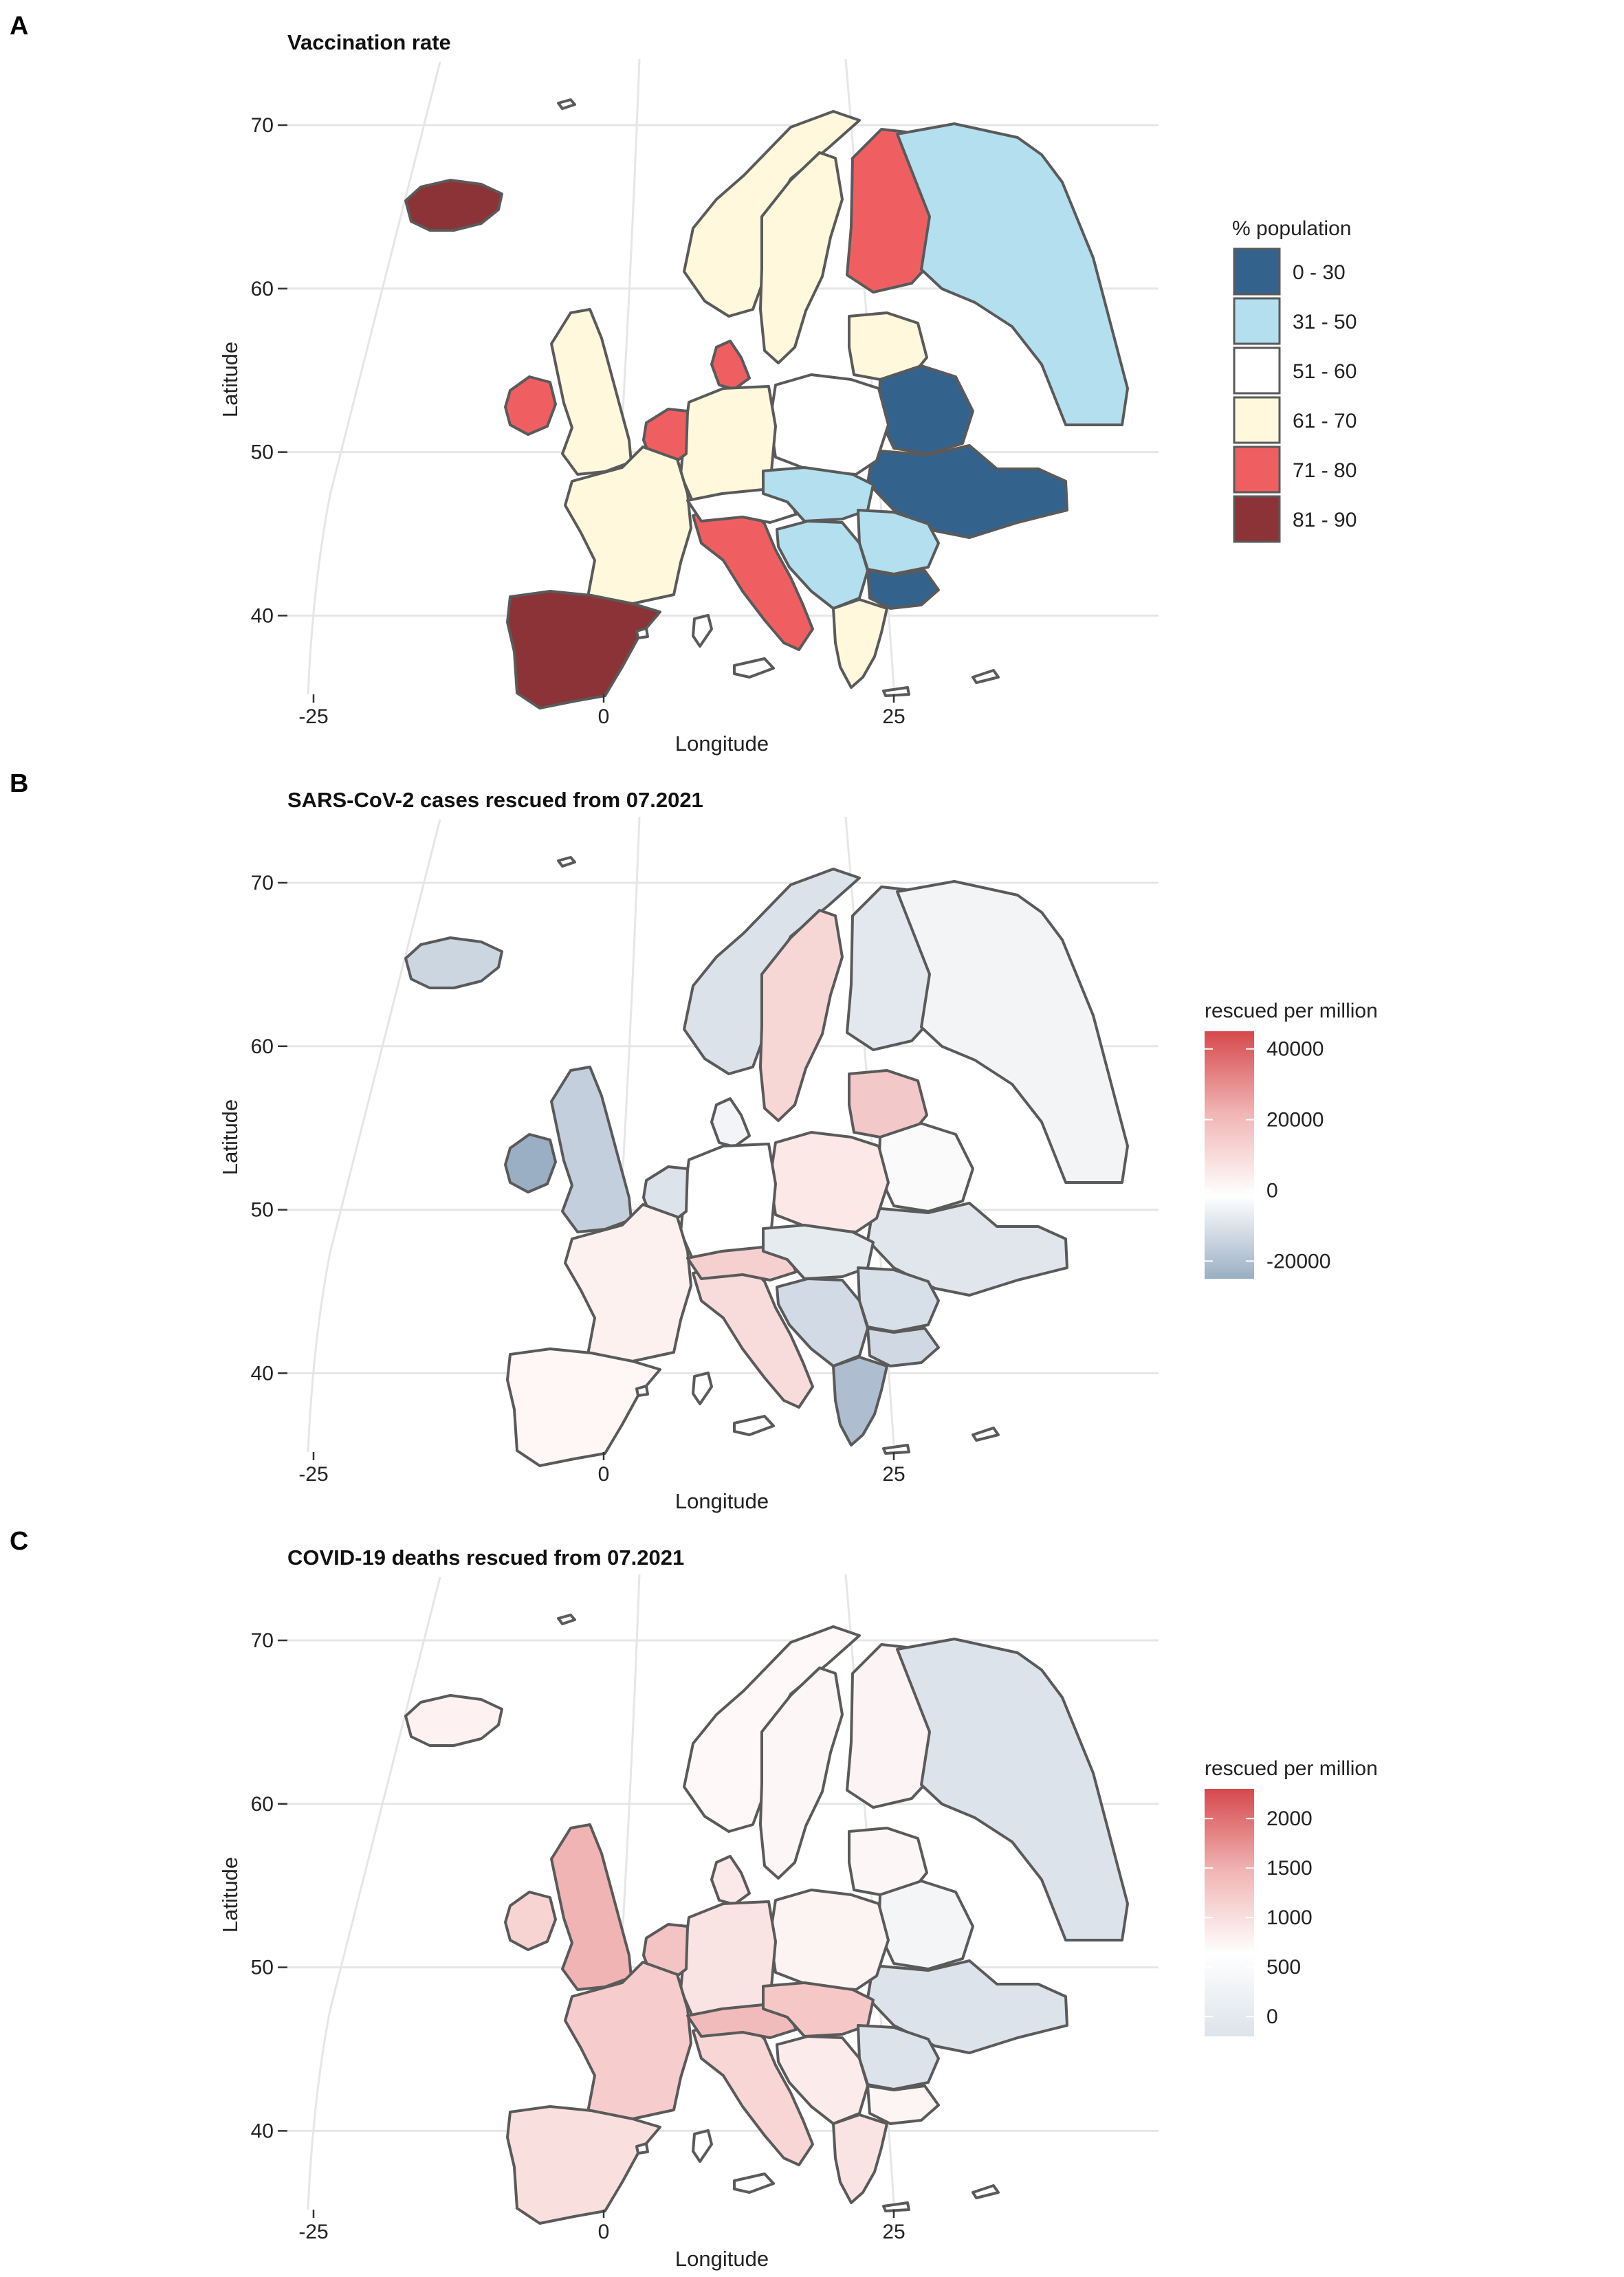 The image size is (1624, 2277). What do you see at coordinates (1325, 520) in the screenshot?
I see `legend-label: 81 - 90` at bounding box center [1325, 520].